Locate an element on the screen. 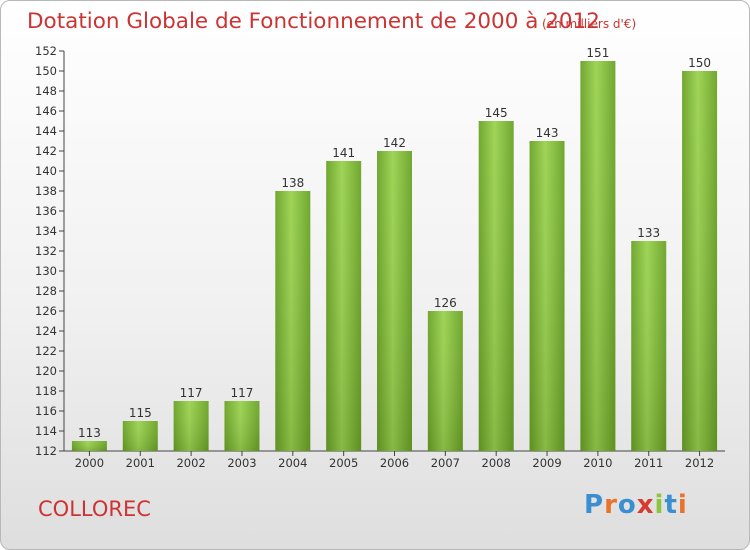 Image resolution: width=750 pixels, height=550 pixels. bar-value-label: 133 is located at coordinates (648, 233).